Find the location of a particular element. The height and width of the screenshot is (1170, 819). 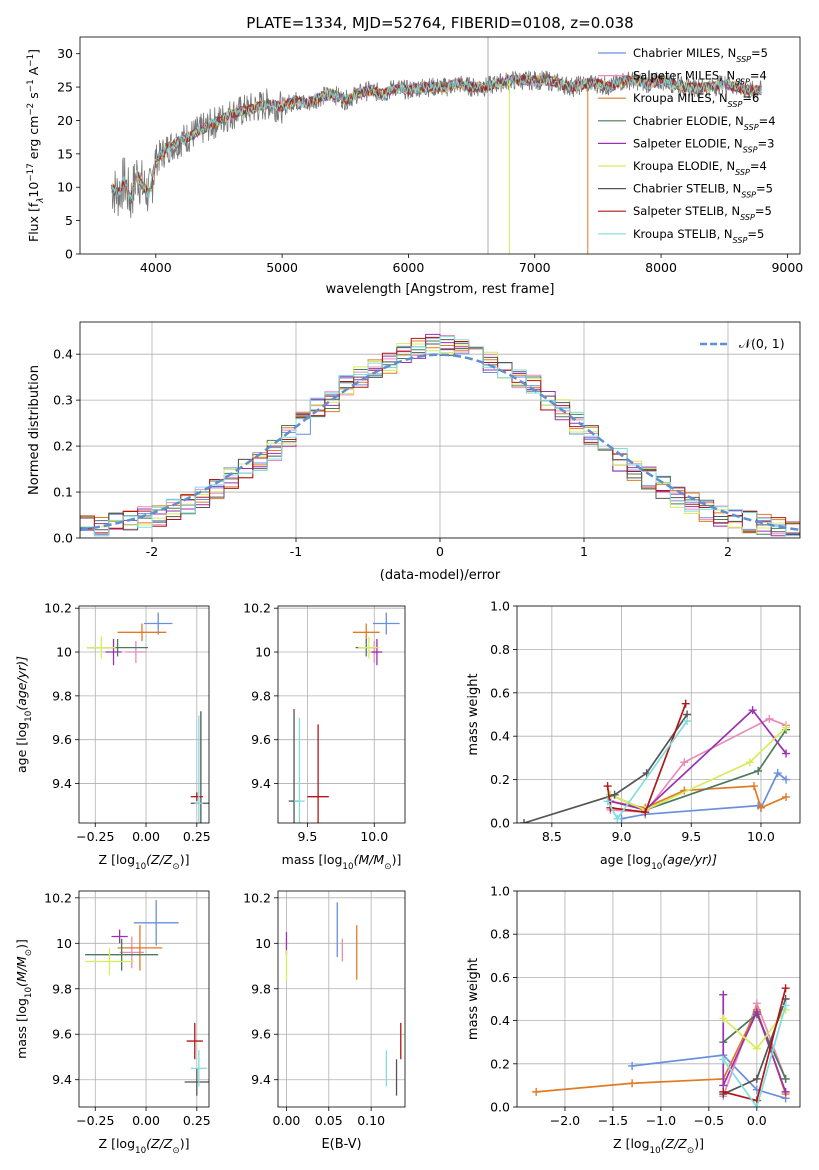

age-z-axes-xtick-label: −0.25 is located at coordinates (95, 836).